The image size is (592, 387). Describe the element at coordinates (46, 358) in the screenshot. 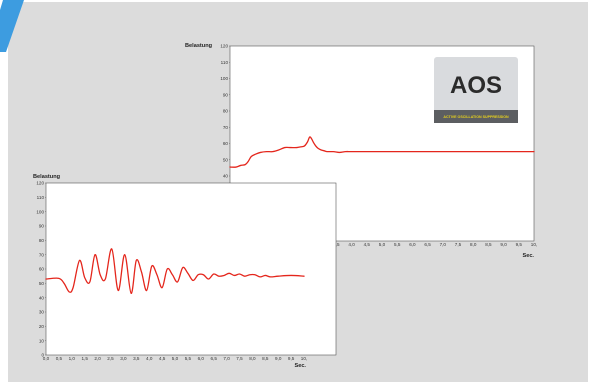

I see `x-tick-label: 0,0` at that location.